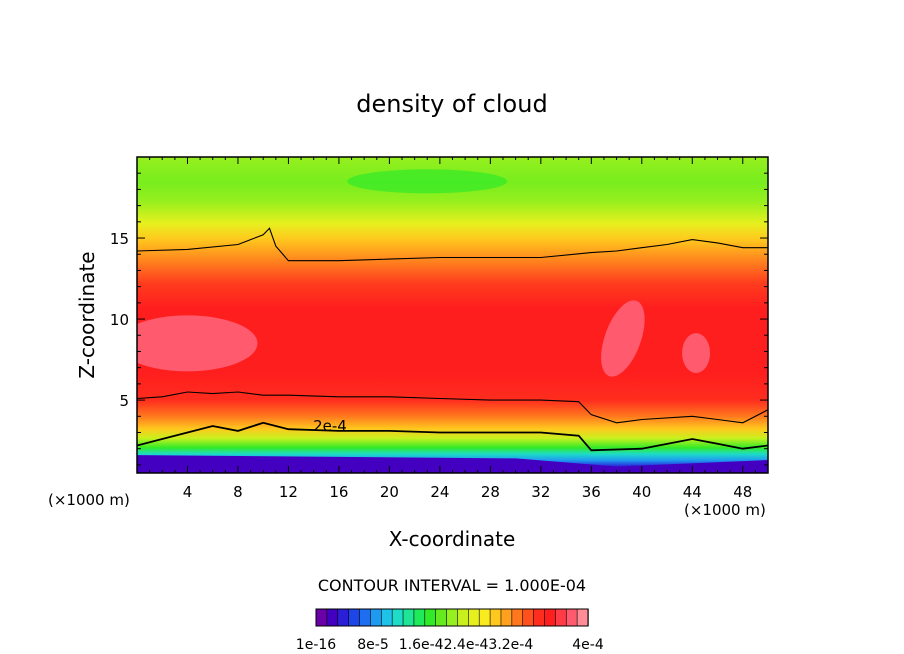 The height and width of the screenshot is (654, 904). What do you see at coordinates (89, 500) in the screenshot?
I see `x-unit-label-left: (×1000 m)` at bounding box center [89, 500].